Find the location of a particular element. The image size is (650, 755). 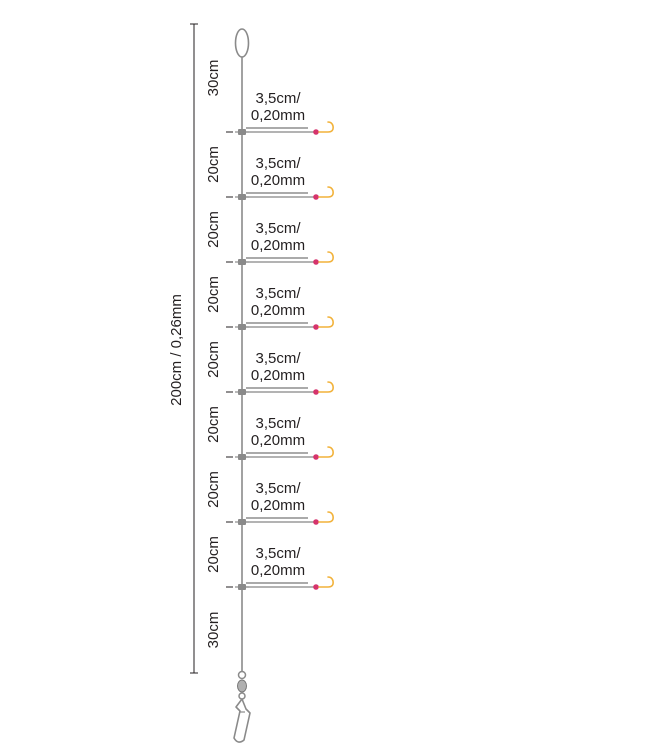

loop-icon is located at coordinates (242, 43).